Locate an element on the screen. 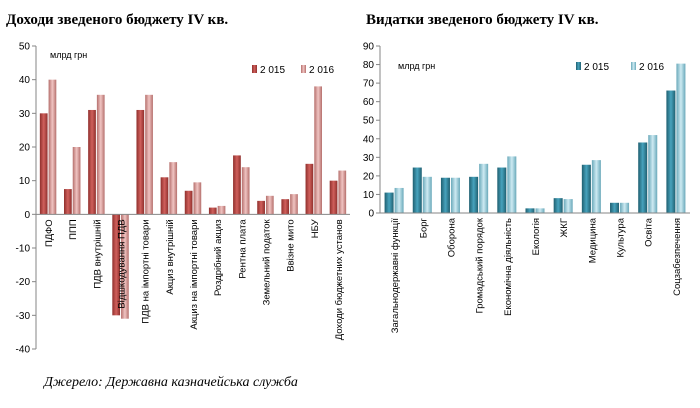 The height and width of the screenshot is (408, 700). right-legend-swatch-2016 is located at coordinates (633, 66).